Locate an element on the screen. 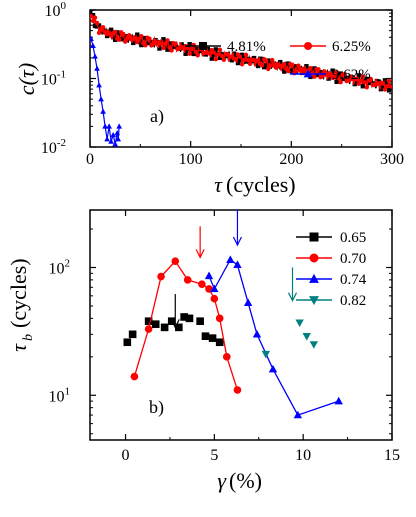 This screenshot has height=517, width=416. series-0.65 is located at coordinates (173, 330).